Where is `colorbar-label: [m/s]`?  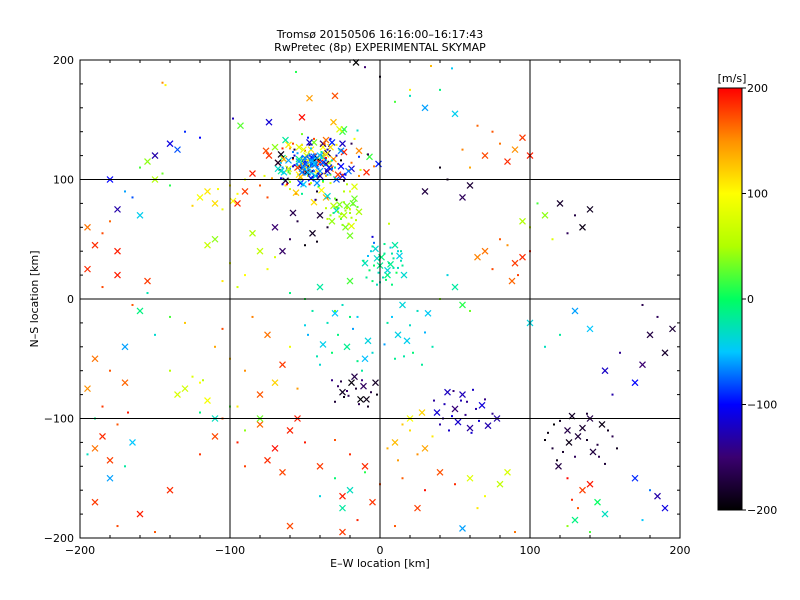 colorbar-label: [m/s] is located at coordinates (732, 78).